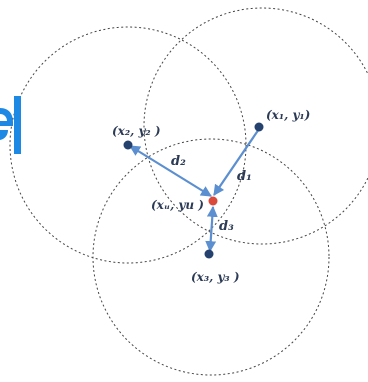 The height and width of the screenshot is (382, 368). I want to click on distance-label-d1: d₁, so click(244, 176).